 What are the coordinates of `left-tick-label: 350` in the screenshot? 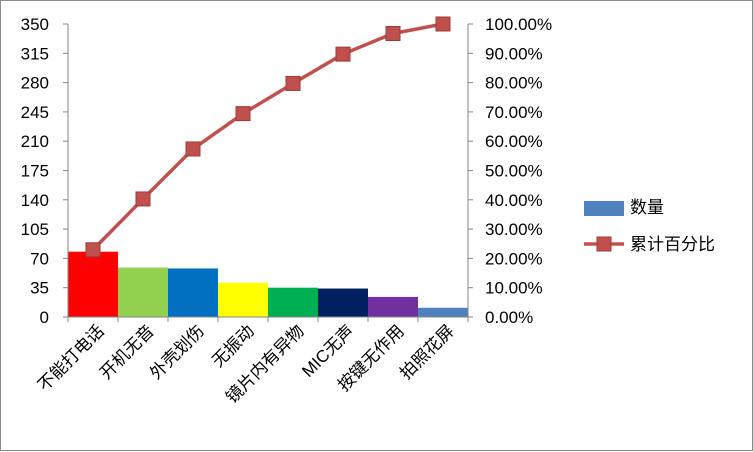 It's located at (35, 24).